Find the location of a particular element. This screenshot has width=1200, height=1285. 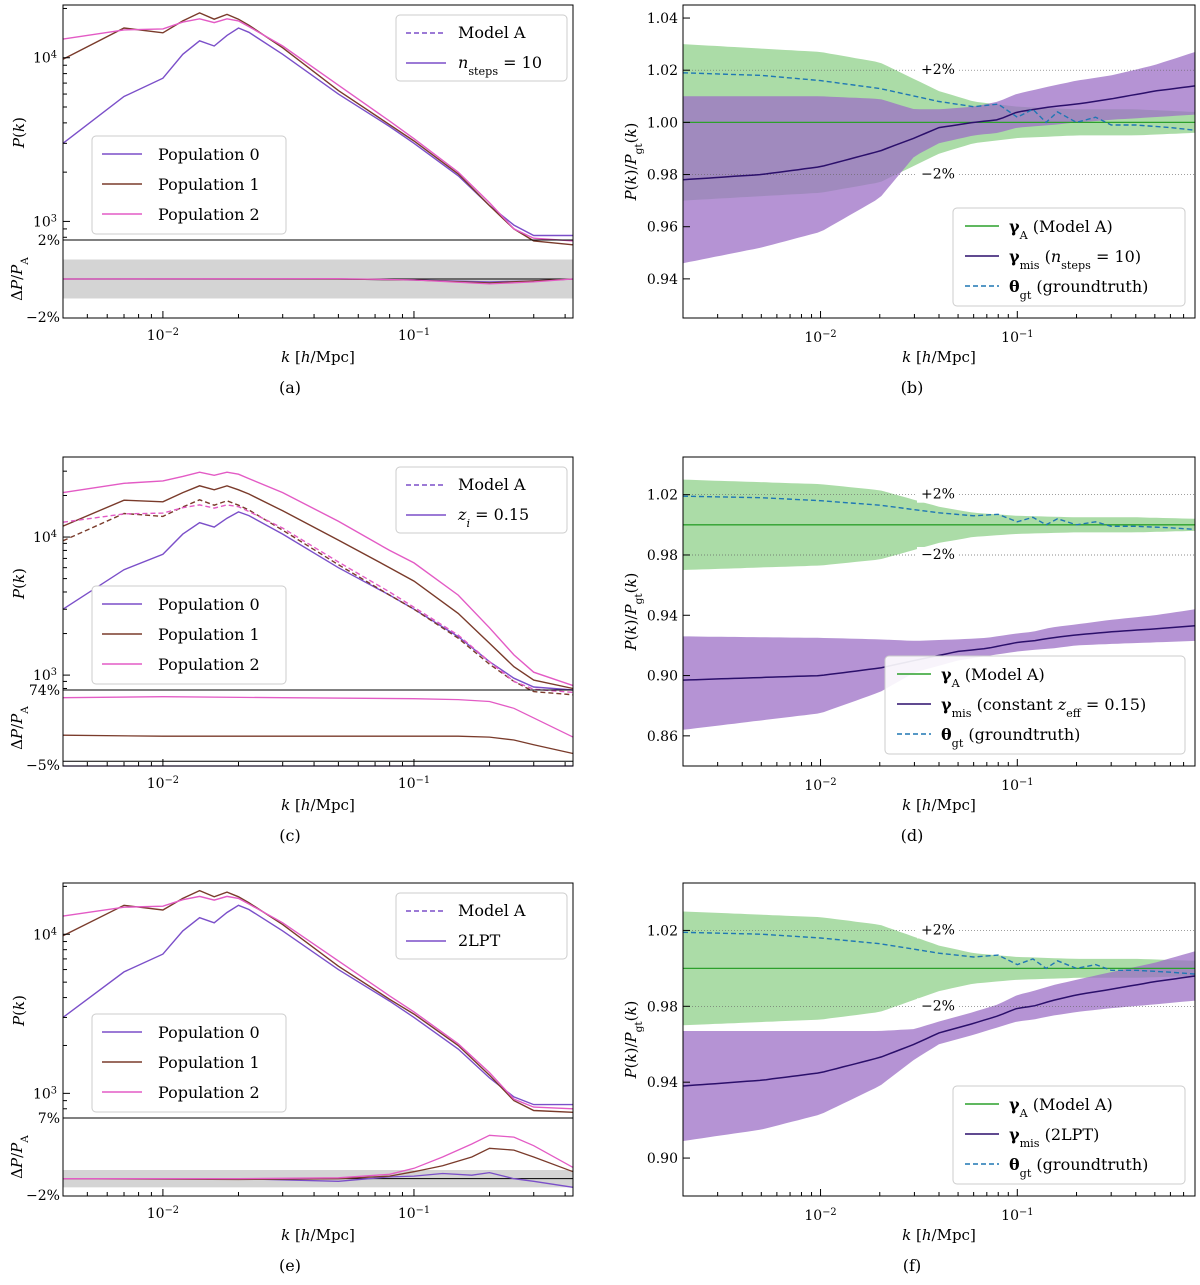

panel-caption: (f) is located at coordinates (912, 1265).